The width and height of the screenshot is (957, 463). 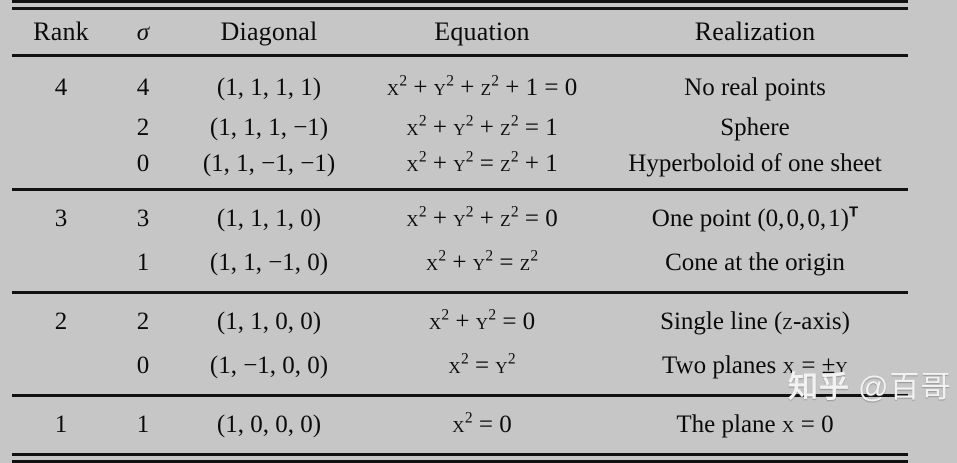 I want to click on cell-equation: x2 + y2 + z2 = 1, so click(x=482, y=126).